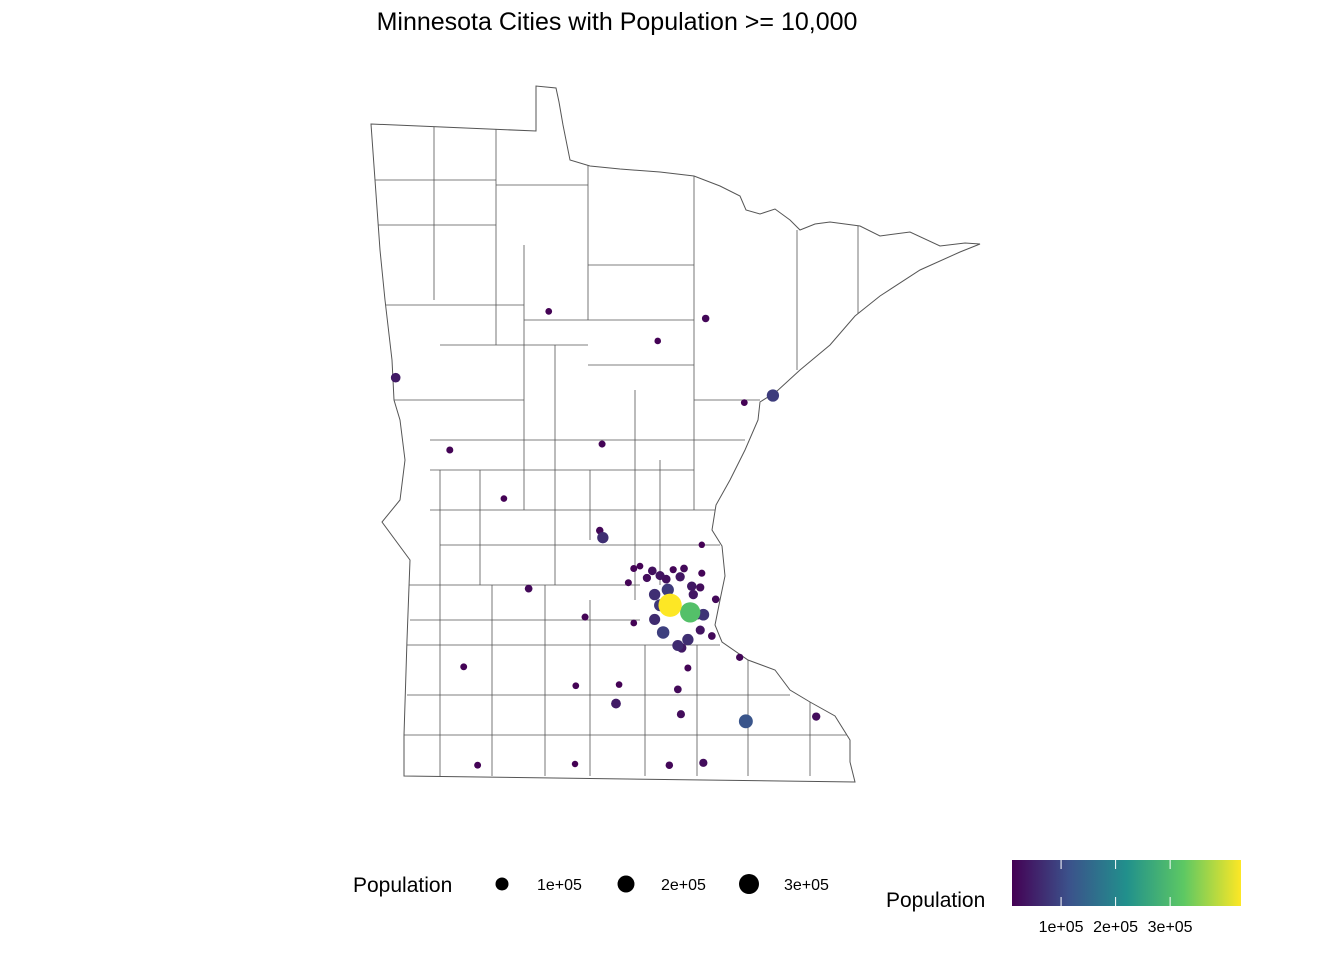 This screenshot has height=960, width=1344. What do you see at coordinates (806, 885) in the screenshot?
I see `size-legend-label: 3e+05` at bounding box center [806, 885].